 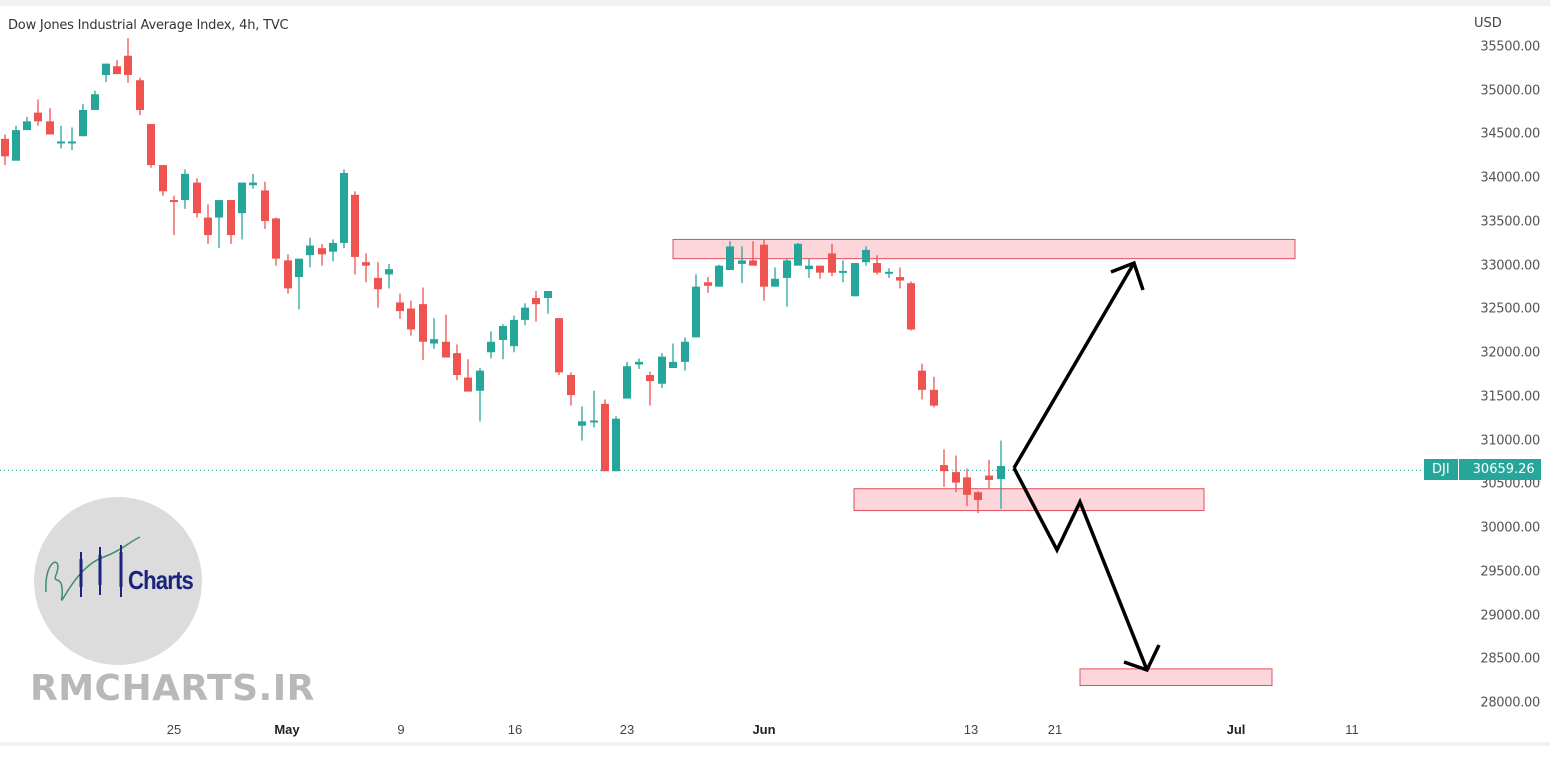 I want to click on price-tag-value: 30659.26, so click(x=1499, y=469).